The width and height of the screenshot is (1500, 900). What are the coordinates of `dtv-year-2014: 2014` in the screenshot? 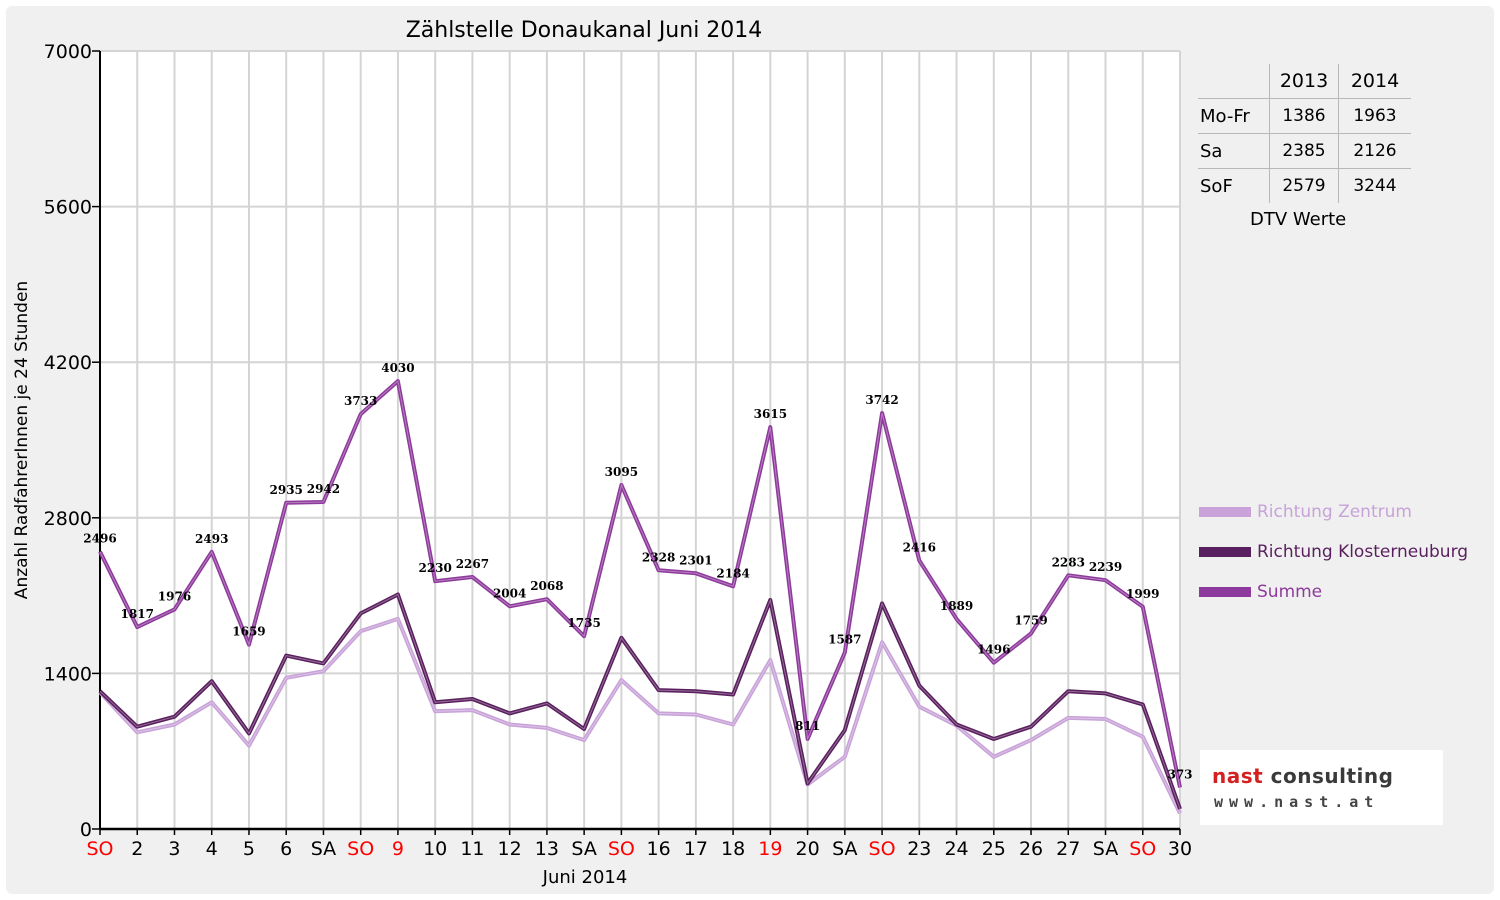 It's located at (1374, 81).